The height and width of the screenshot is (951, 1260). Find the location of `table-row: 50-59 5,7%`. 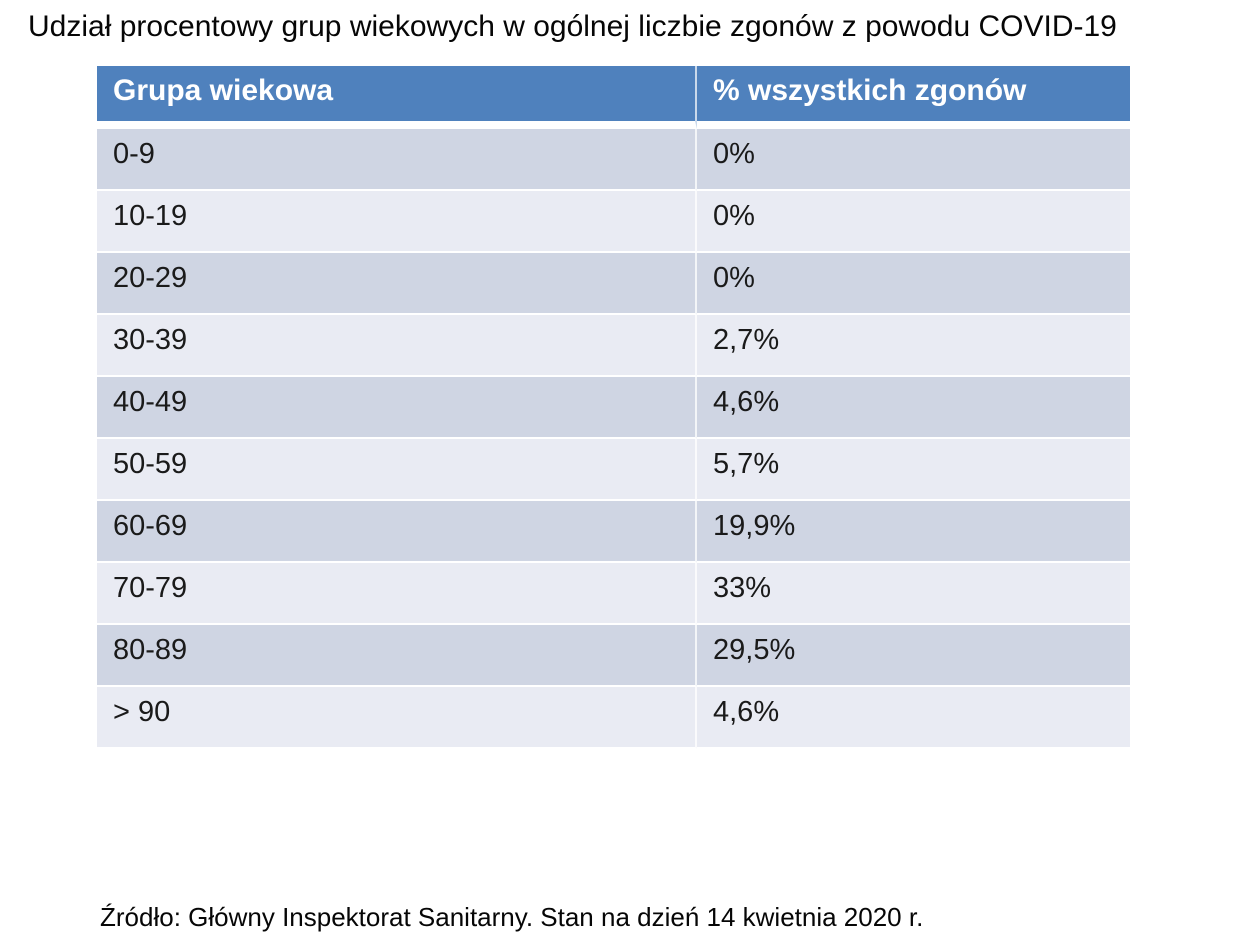

table-row: 50-59 5,7% is located at coordinates (613, 470).